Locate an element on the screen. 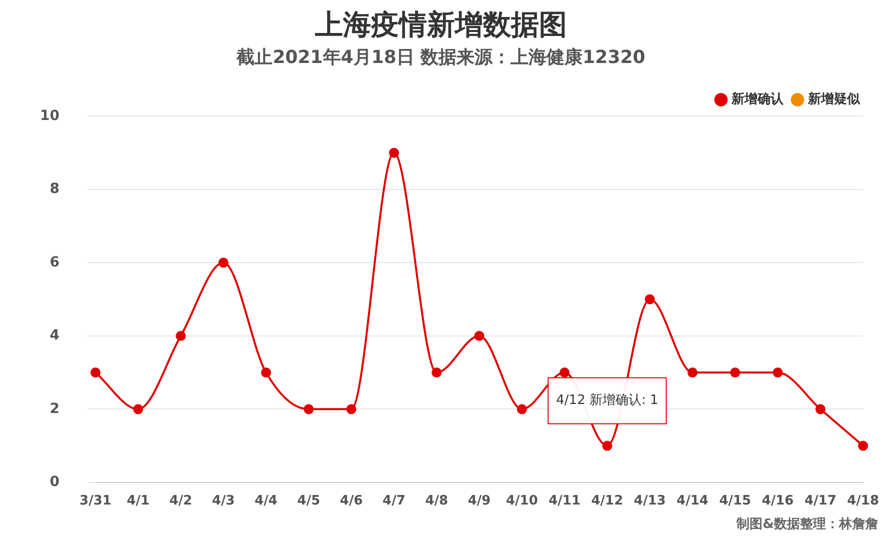 The height and width of the screenshot is (540, 890). legend-label: 新增确认 is located at coordinates (757, 99).